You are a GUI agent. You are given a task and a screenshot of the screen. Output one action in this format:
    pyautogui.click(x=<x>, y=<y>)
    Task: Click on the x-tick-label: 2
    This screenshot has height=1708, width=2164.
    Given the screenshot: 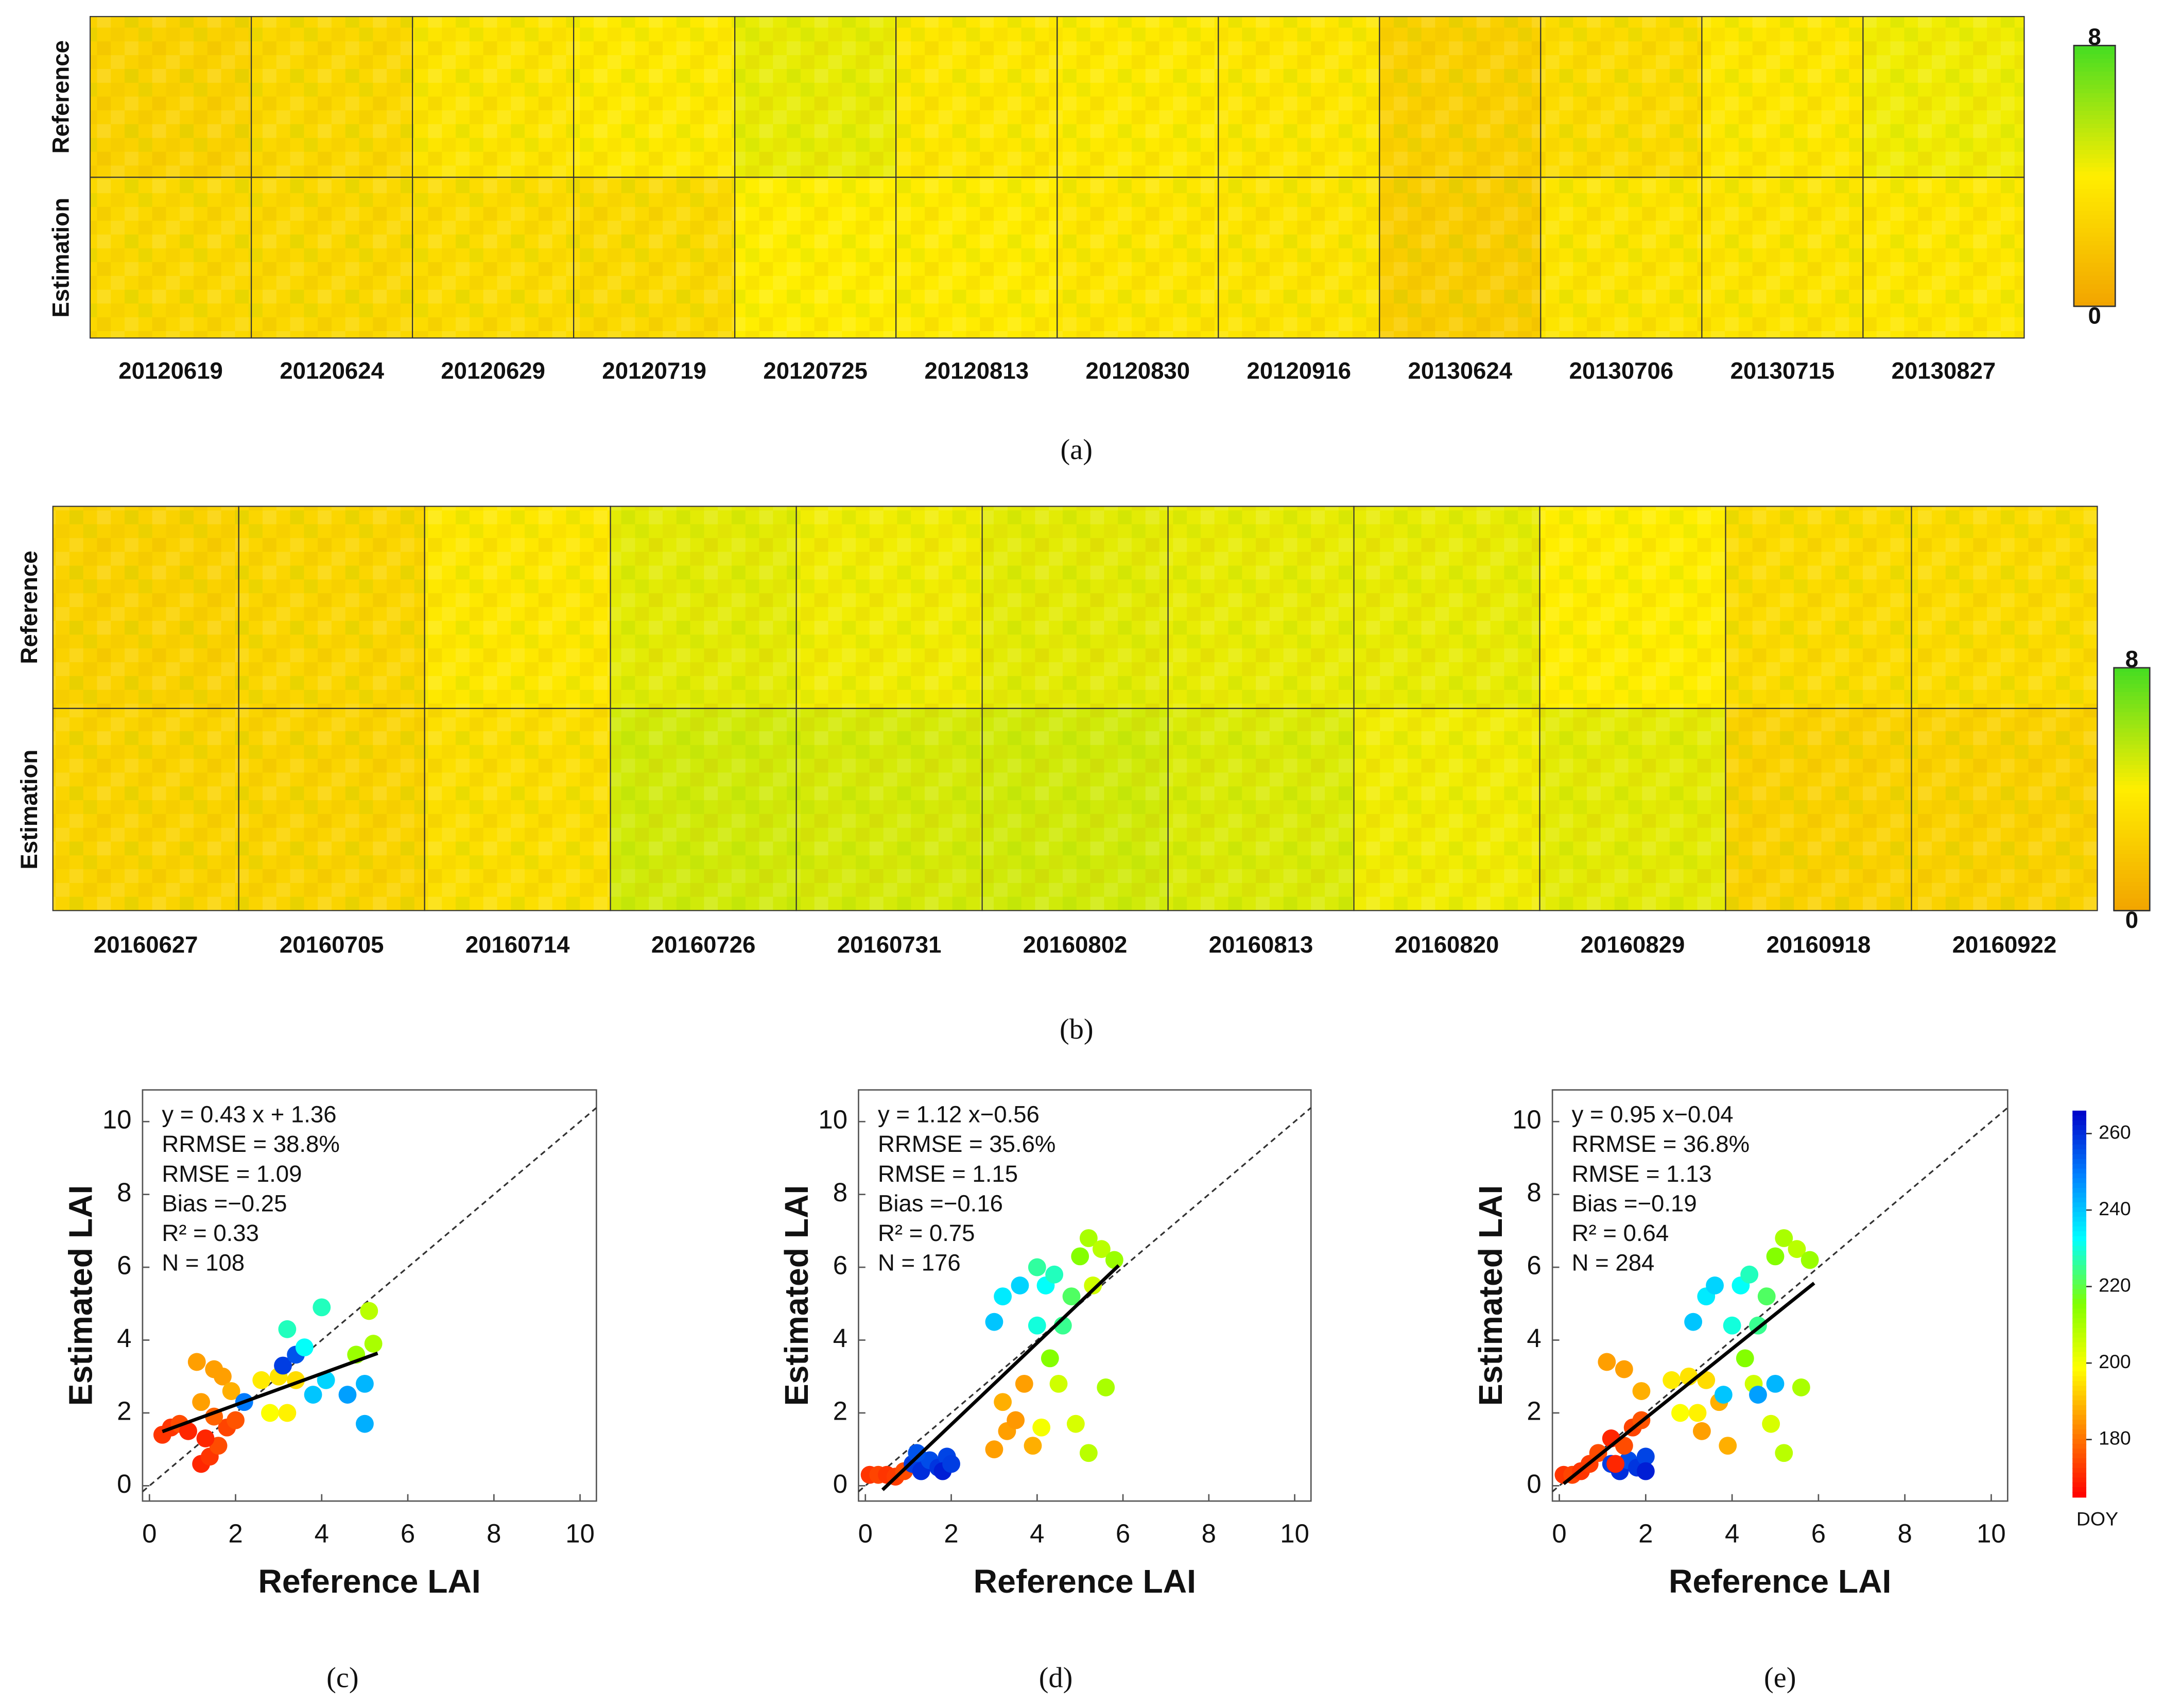 What is the action you would take?
    pyautogui.click(x=236, y=1533)
    